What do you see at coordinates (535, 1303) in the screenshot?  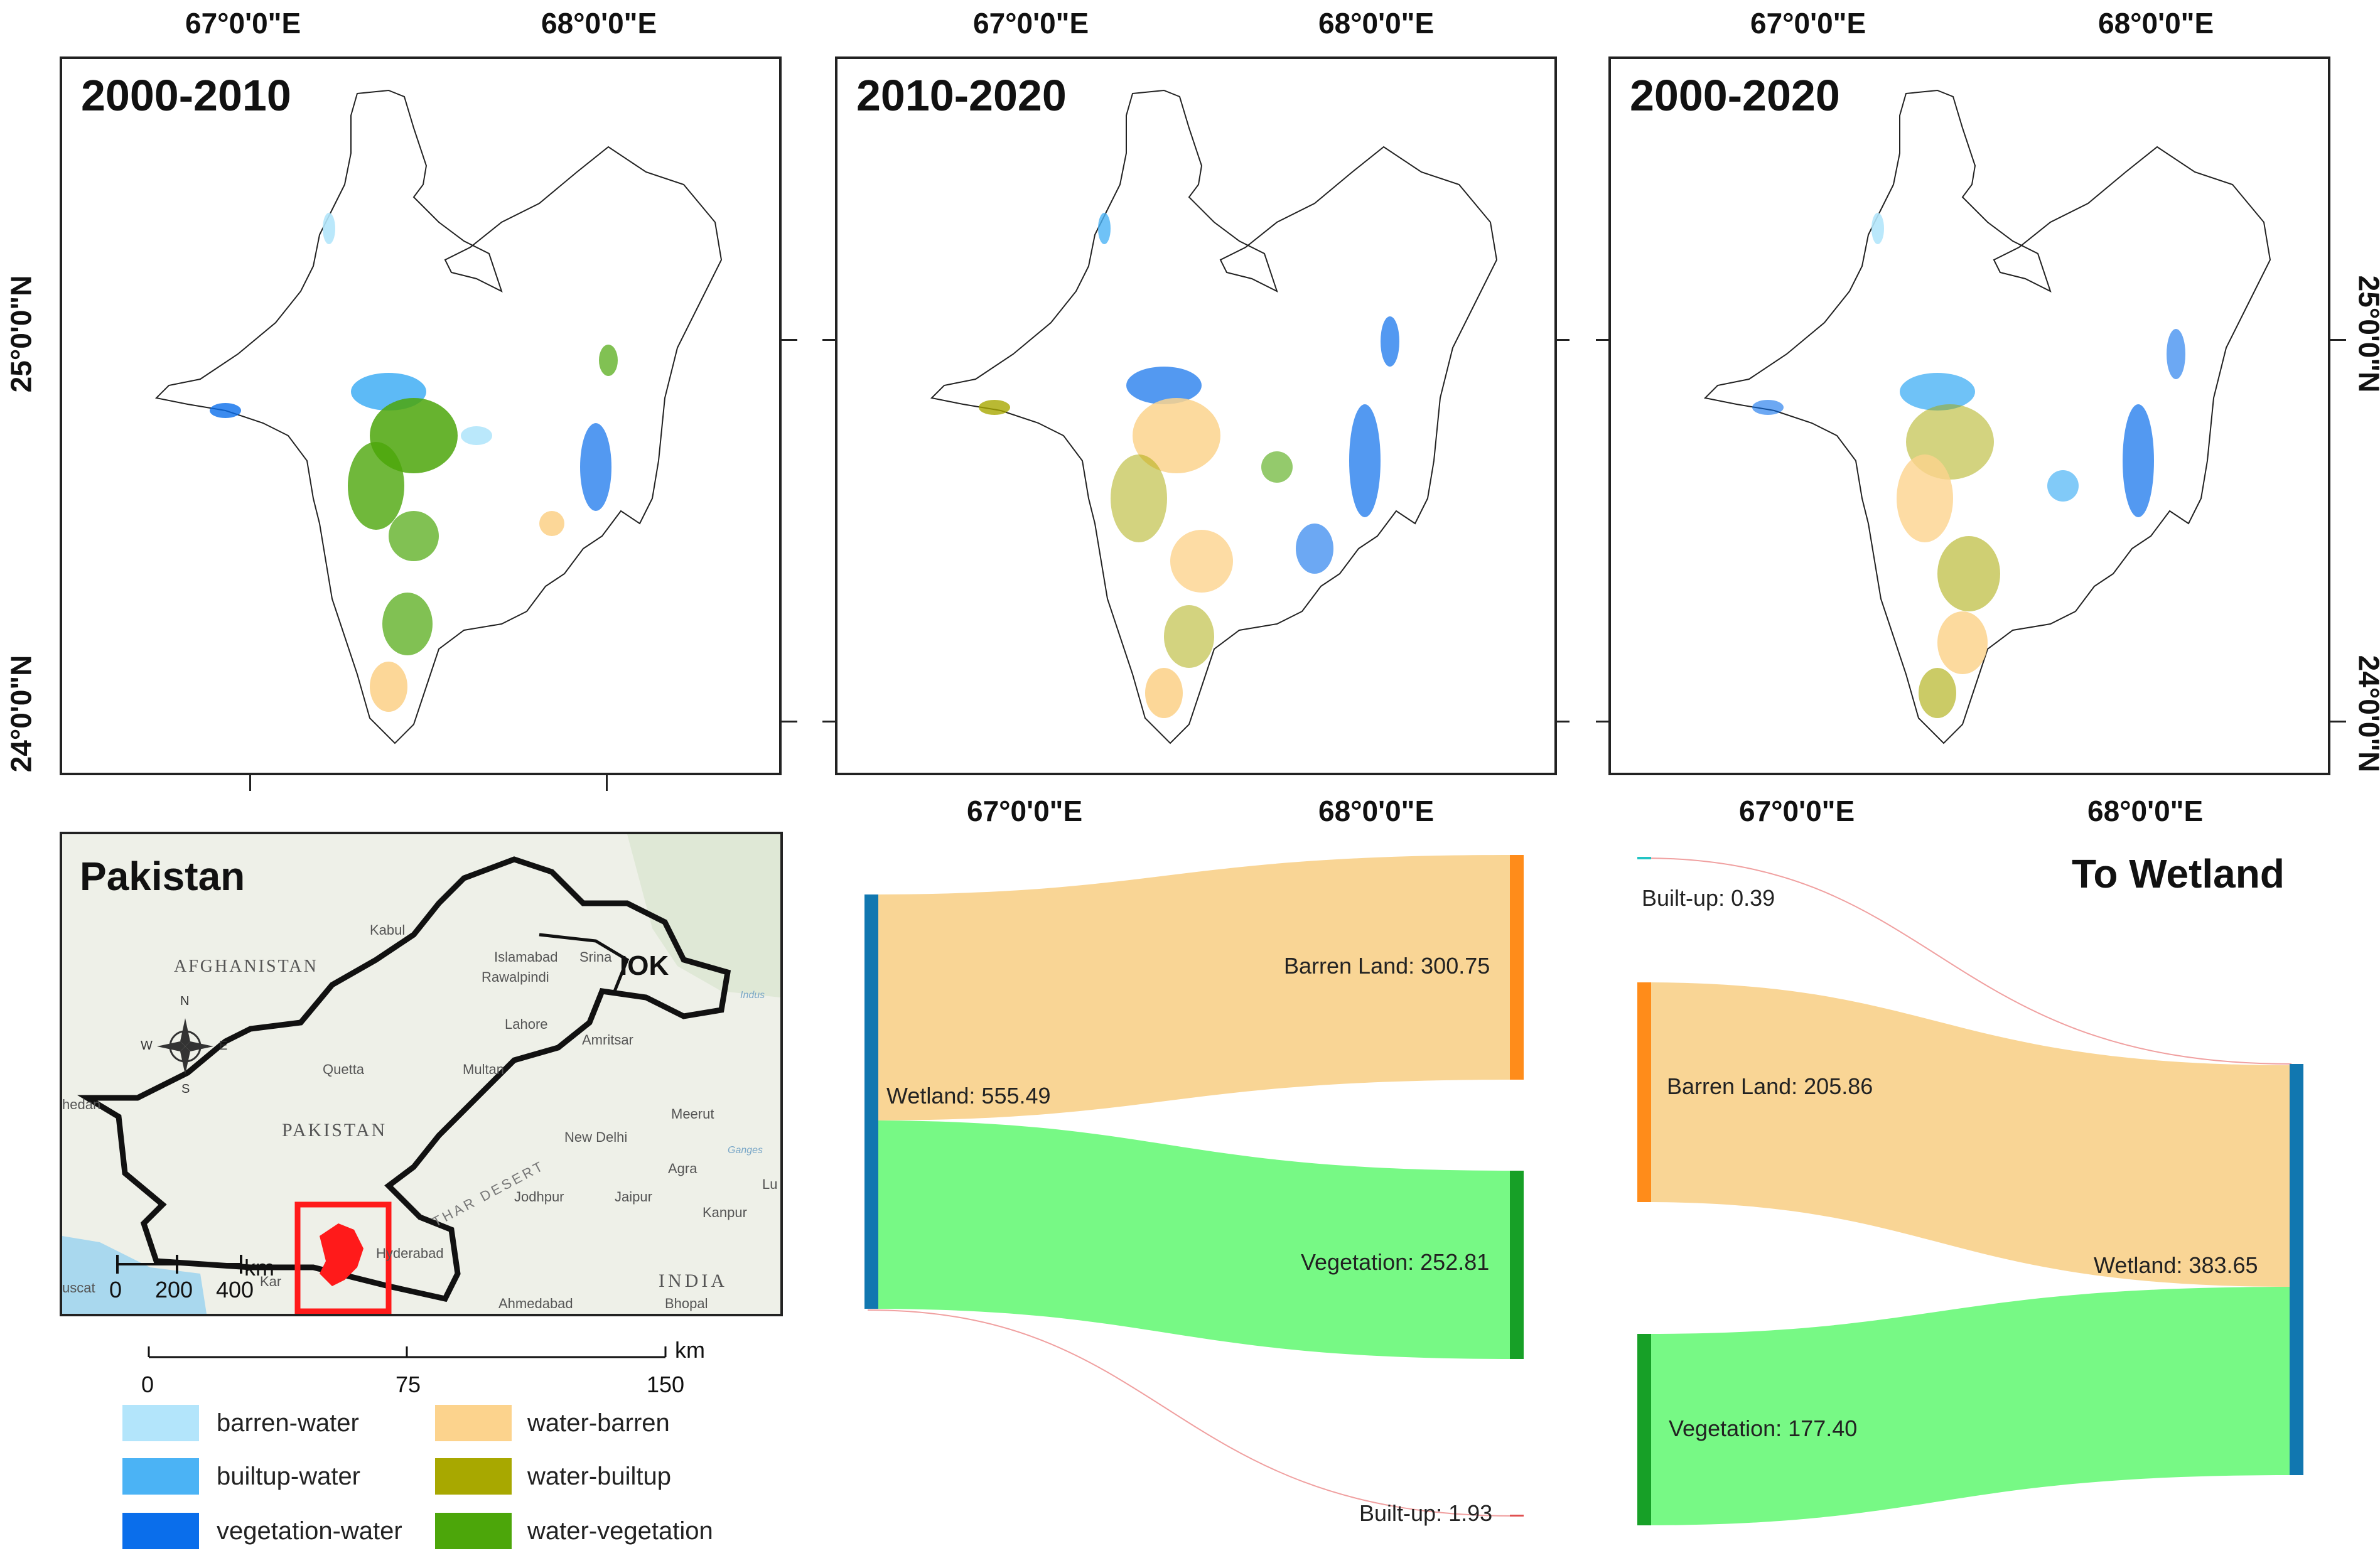 I see `place-ahmedabad: Ahmedabad` at bounding box center [535, 1303].